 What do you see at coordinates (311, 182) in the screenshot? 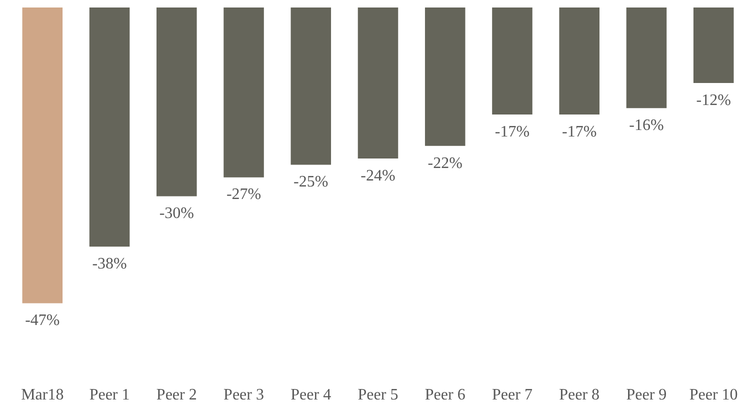
I see `data-label: -25%` at bounding box center [311, 182].